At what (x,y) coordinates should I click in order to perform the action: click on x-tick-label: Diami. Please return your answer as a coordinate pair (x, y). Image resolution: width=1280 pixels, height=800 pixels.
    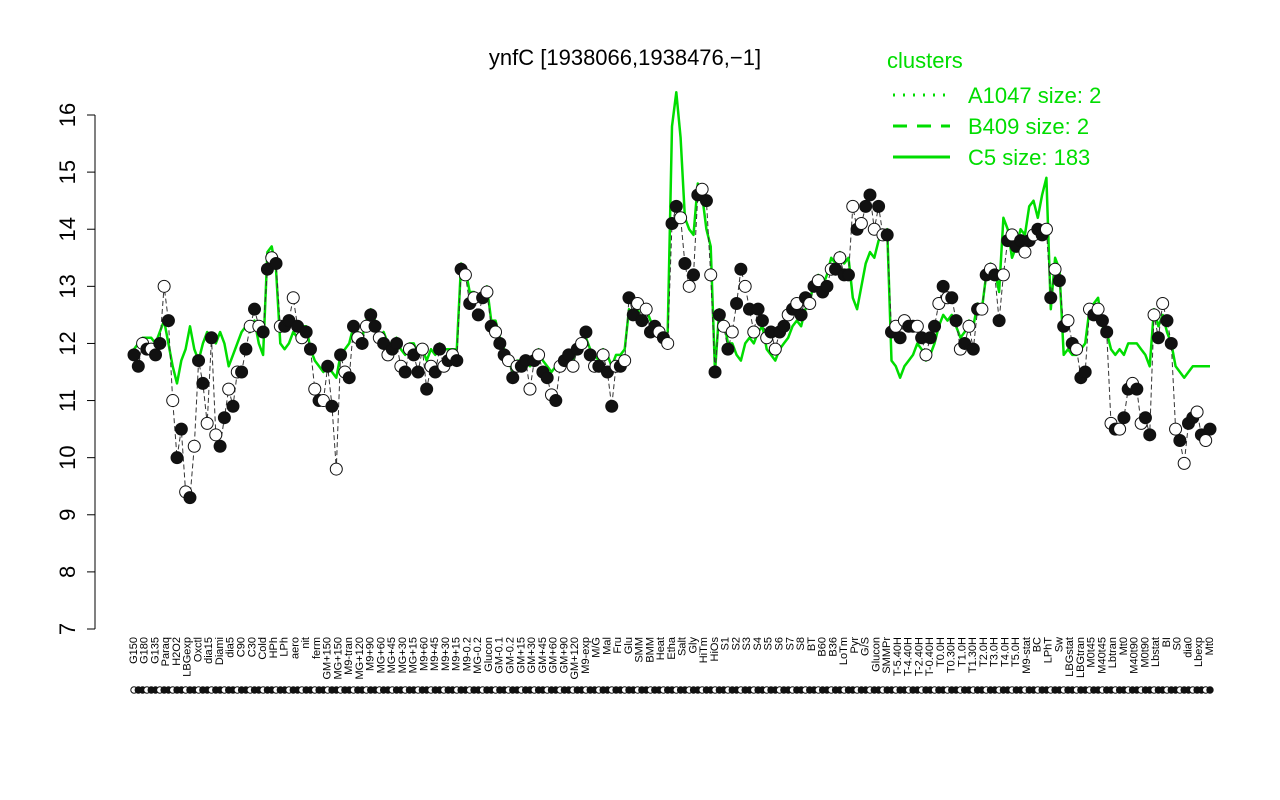
    Looking at the image, I should click on (220, 651).